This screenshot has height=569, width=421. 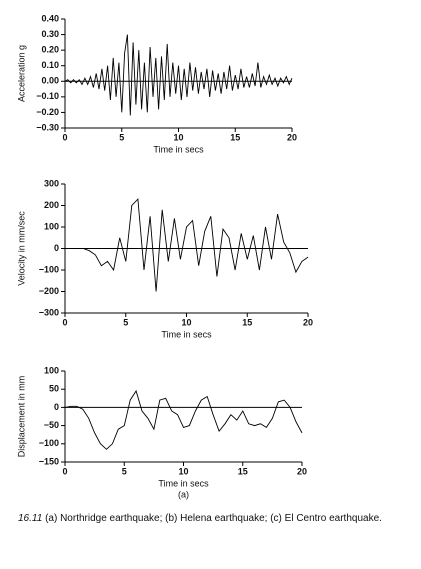 I want to click on y-axis-label: Displacement in mm, so click(x=21, y=417).